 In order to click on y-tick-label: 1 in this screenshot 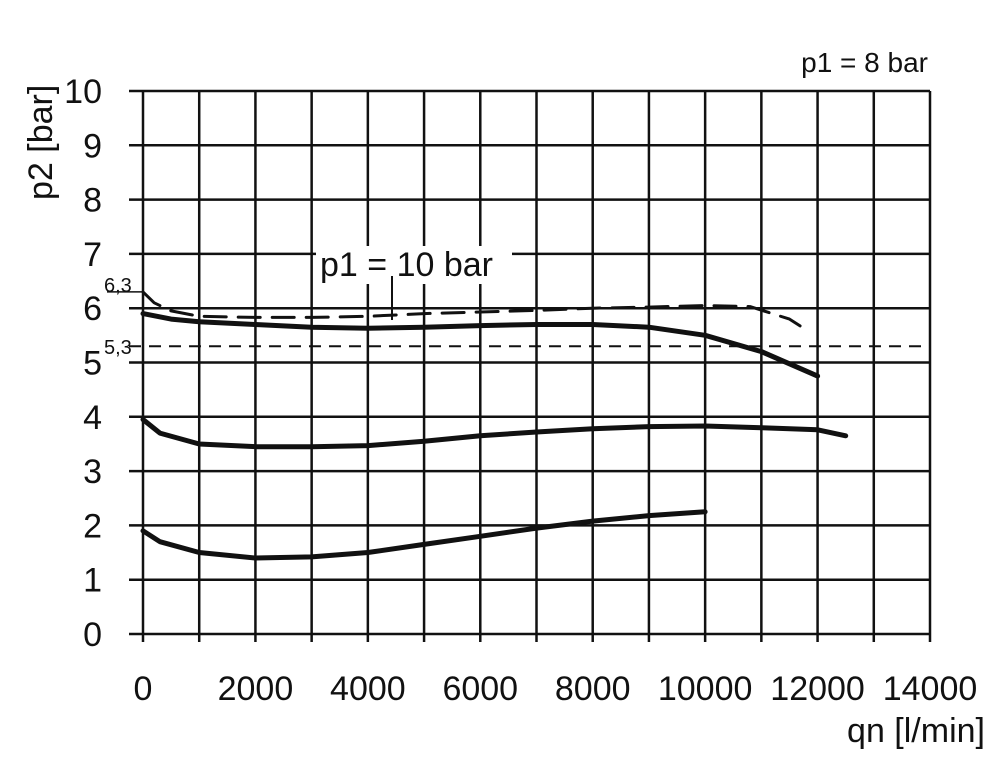, I will do `click(92, 581)`.